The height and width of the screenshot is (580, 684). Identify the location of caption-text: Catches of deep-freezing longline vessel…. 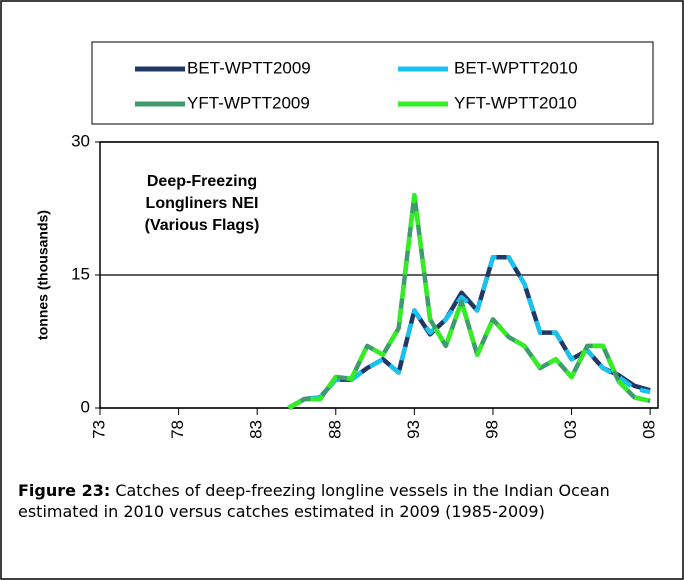
(314, 501).